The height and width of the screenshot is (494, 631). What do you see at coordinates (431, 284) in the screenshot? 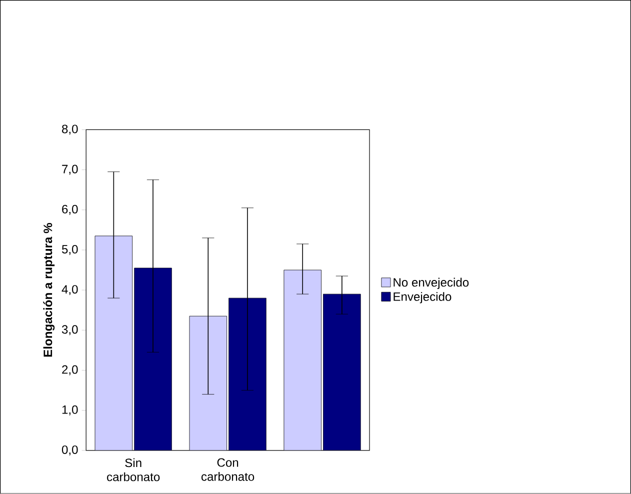
I see `legend-label: No envejecido` at bounding box center [431, 284].